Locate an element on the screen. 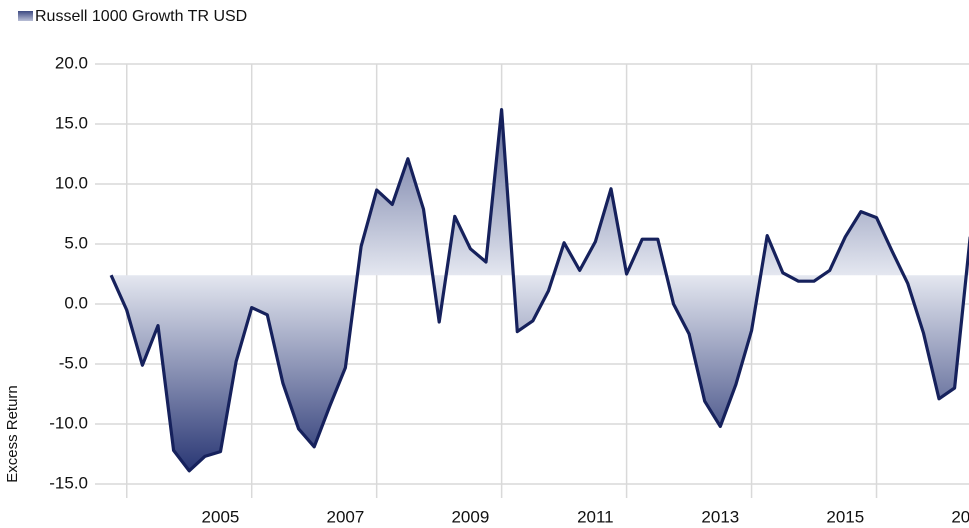 The image size is (969, 528). y-tick-label: 15.0 is located at coordinates (71, 122).